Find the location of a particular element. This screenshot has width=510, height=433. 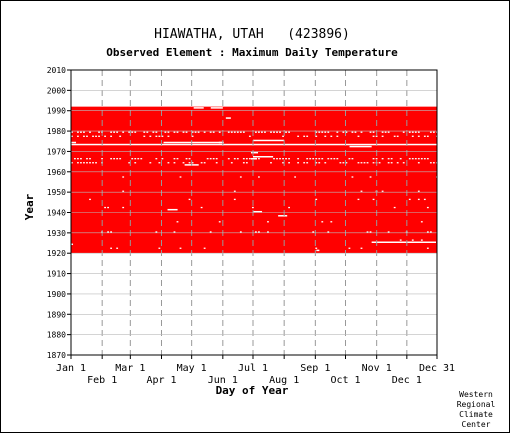

y-tick-label: 1890 is located at coordinates (56, 314).